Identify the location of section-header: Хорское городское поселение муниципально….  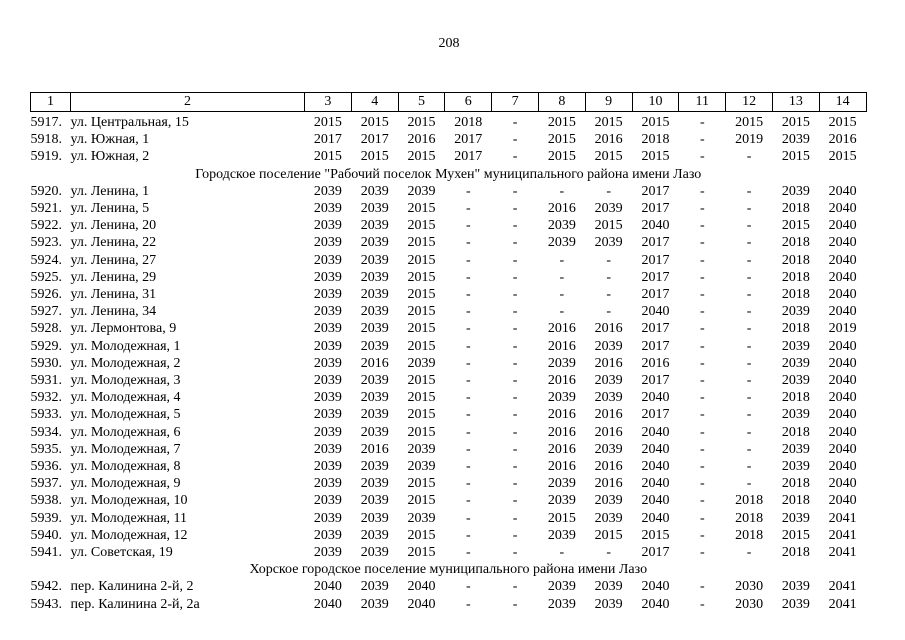
(448, 570).